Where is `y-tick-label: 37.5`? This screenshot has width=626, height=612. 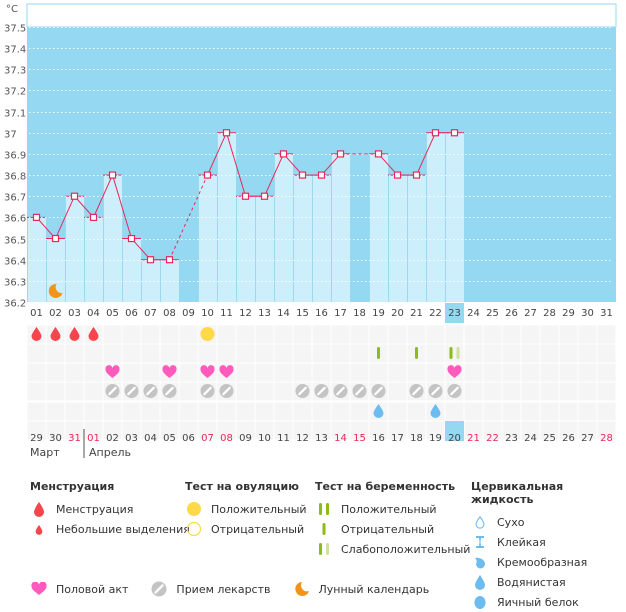
y-tick-label: 37.5 is located at coordinates (15, 29).